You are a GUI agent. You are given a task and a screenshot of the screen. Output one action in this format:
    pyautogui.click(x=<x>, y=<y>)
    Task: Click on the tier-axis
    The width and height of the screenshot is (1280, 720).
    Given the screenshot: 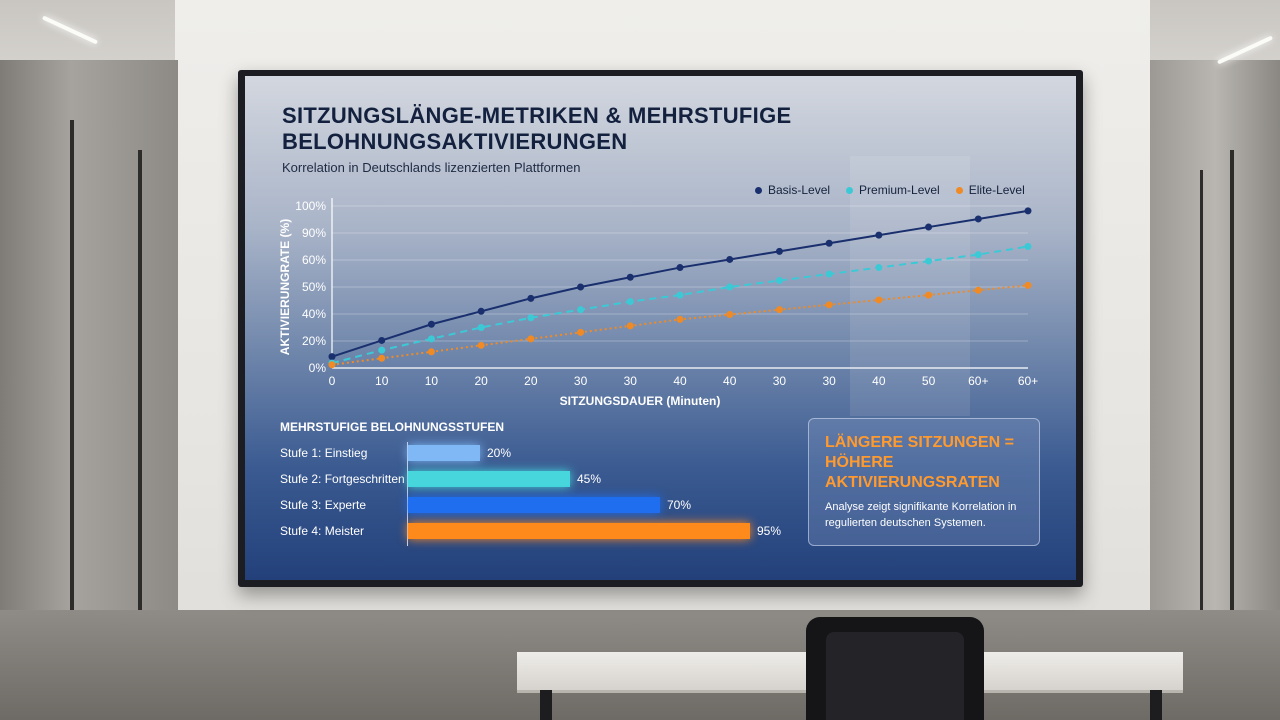 What is the action you would take?
    pyautogui.click(x=407, y=494)
    